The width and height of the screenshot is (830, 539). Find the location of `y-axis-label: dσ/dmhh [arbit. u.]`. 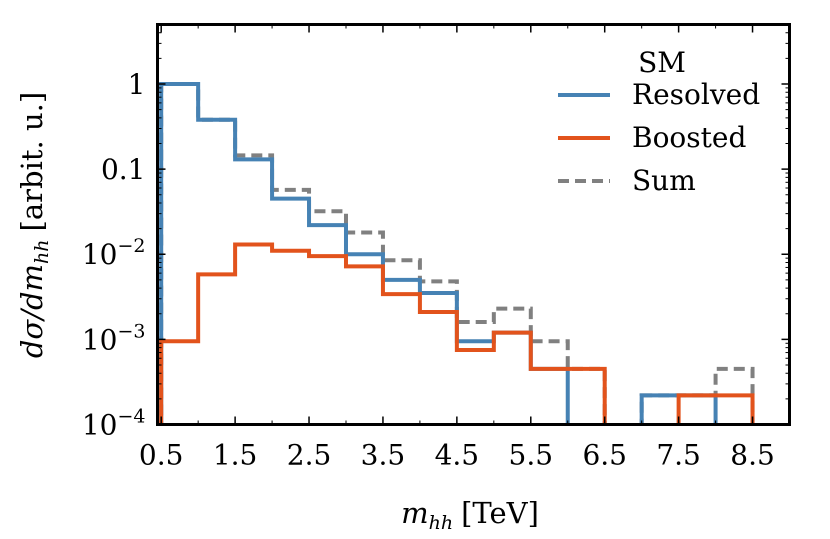

y-axis-label: dσ/dmhh [arbit. u.] is located at coordinates (34, 225).